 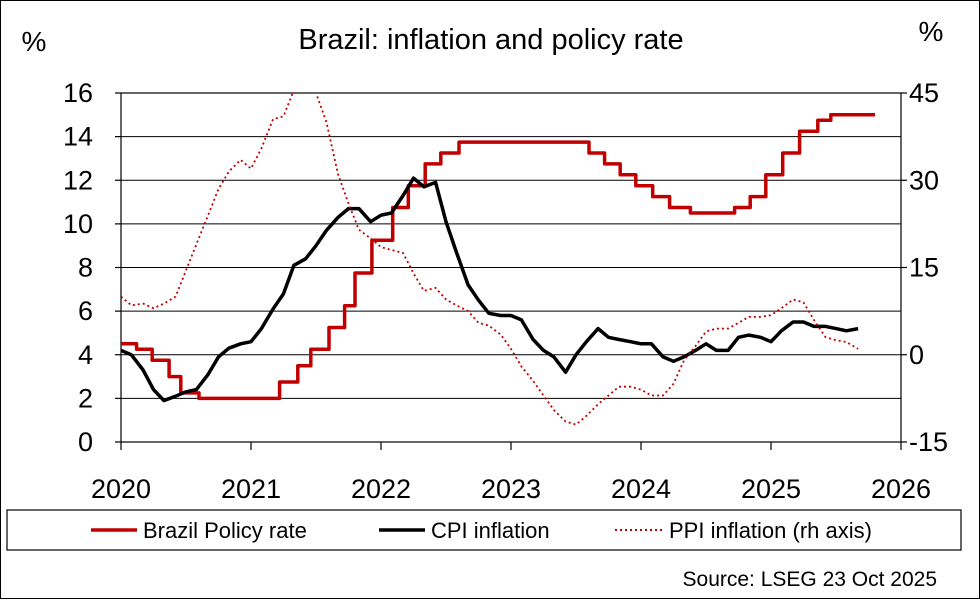 I want to click on x-tick-label: 2020, so click(x=121, y=489).